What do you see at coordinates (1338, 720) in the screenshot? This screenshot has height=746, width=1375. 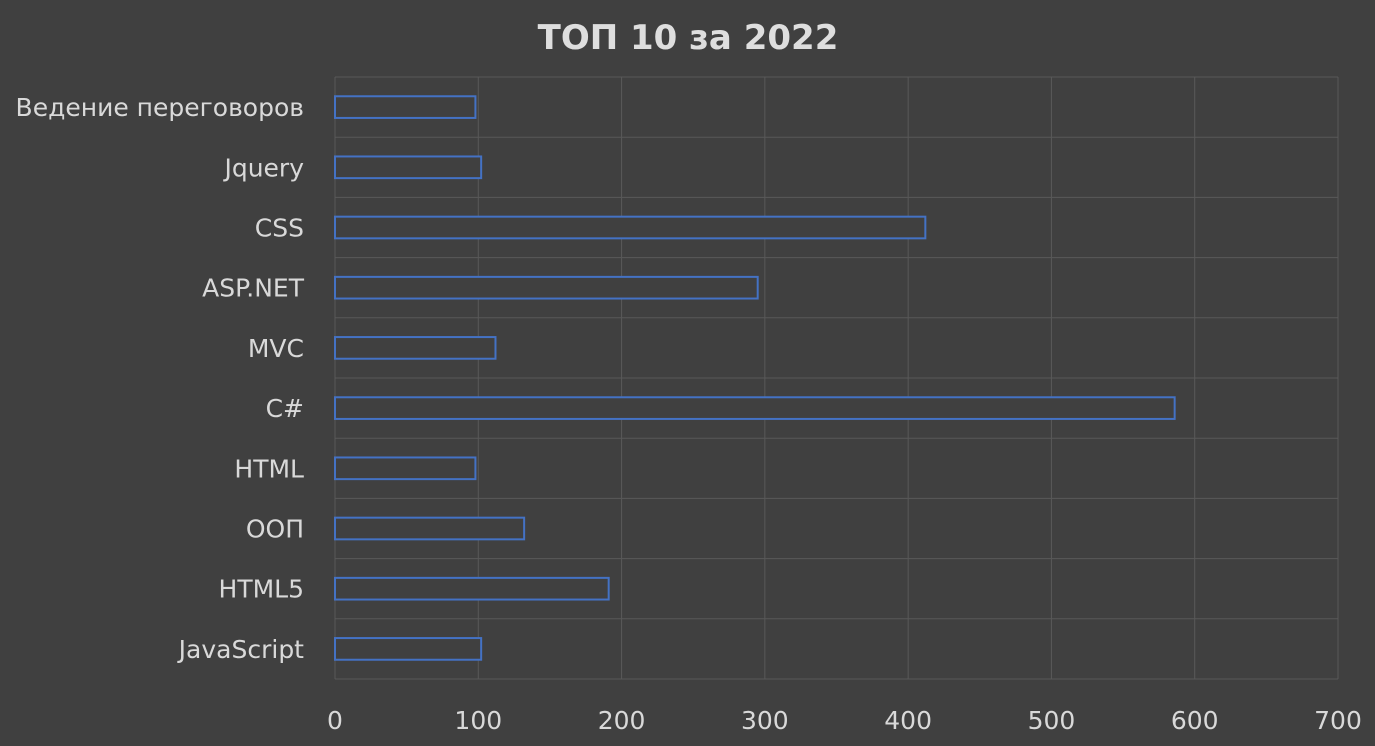 I see `x-tick-label: 700` at bounding box center [1338, 720].